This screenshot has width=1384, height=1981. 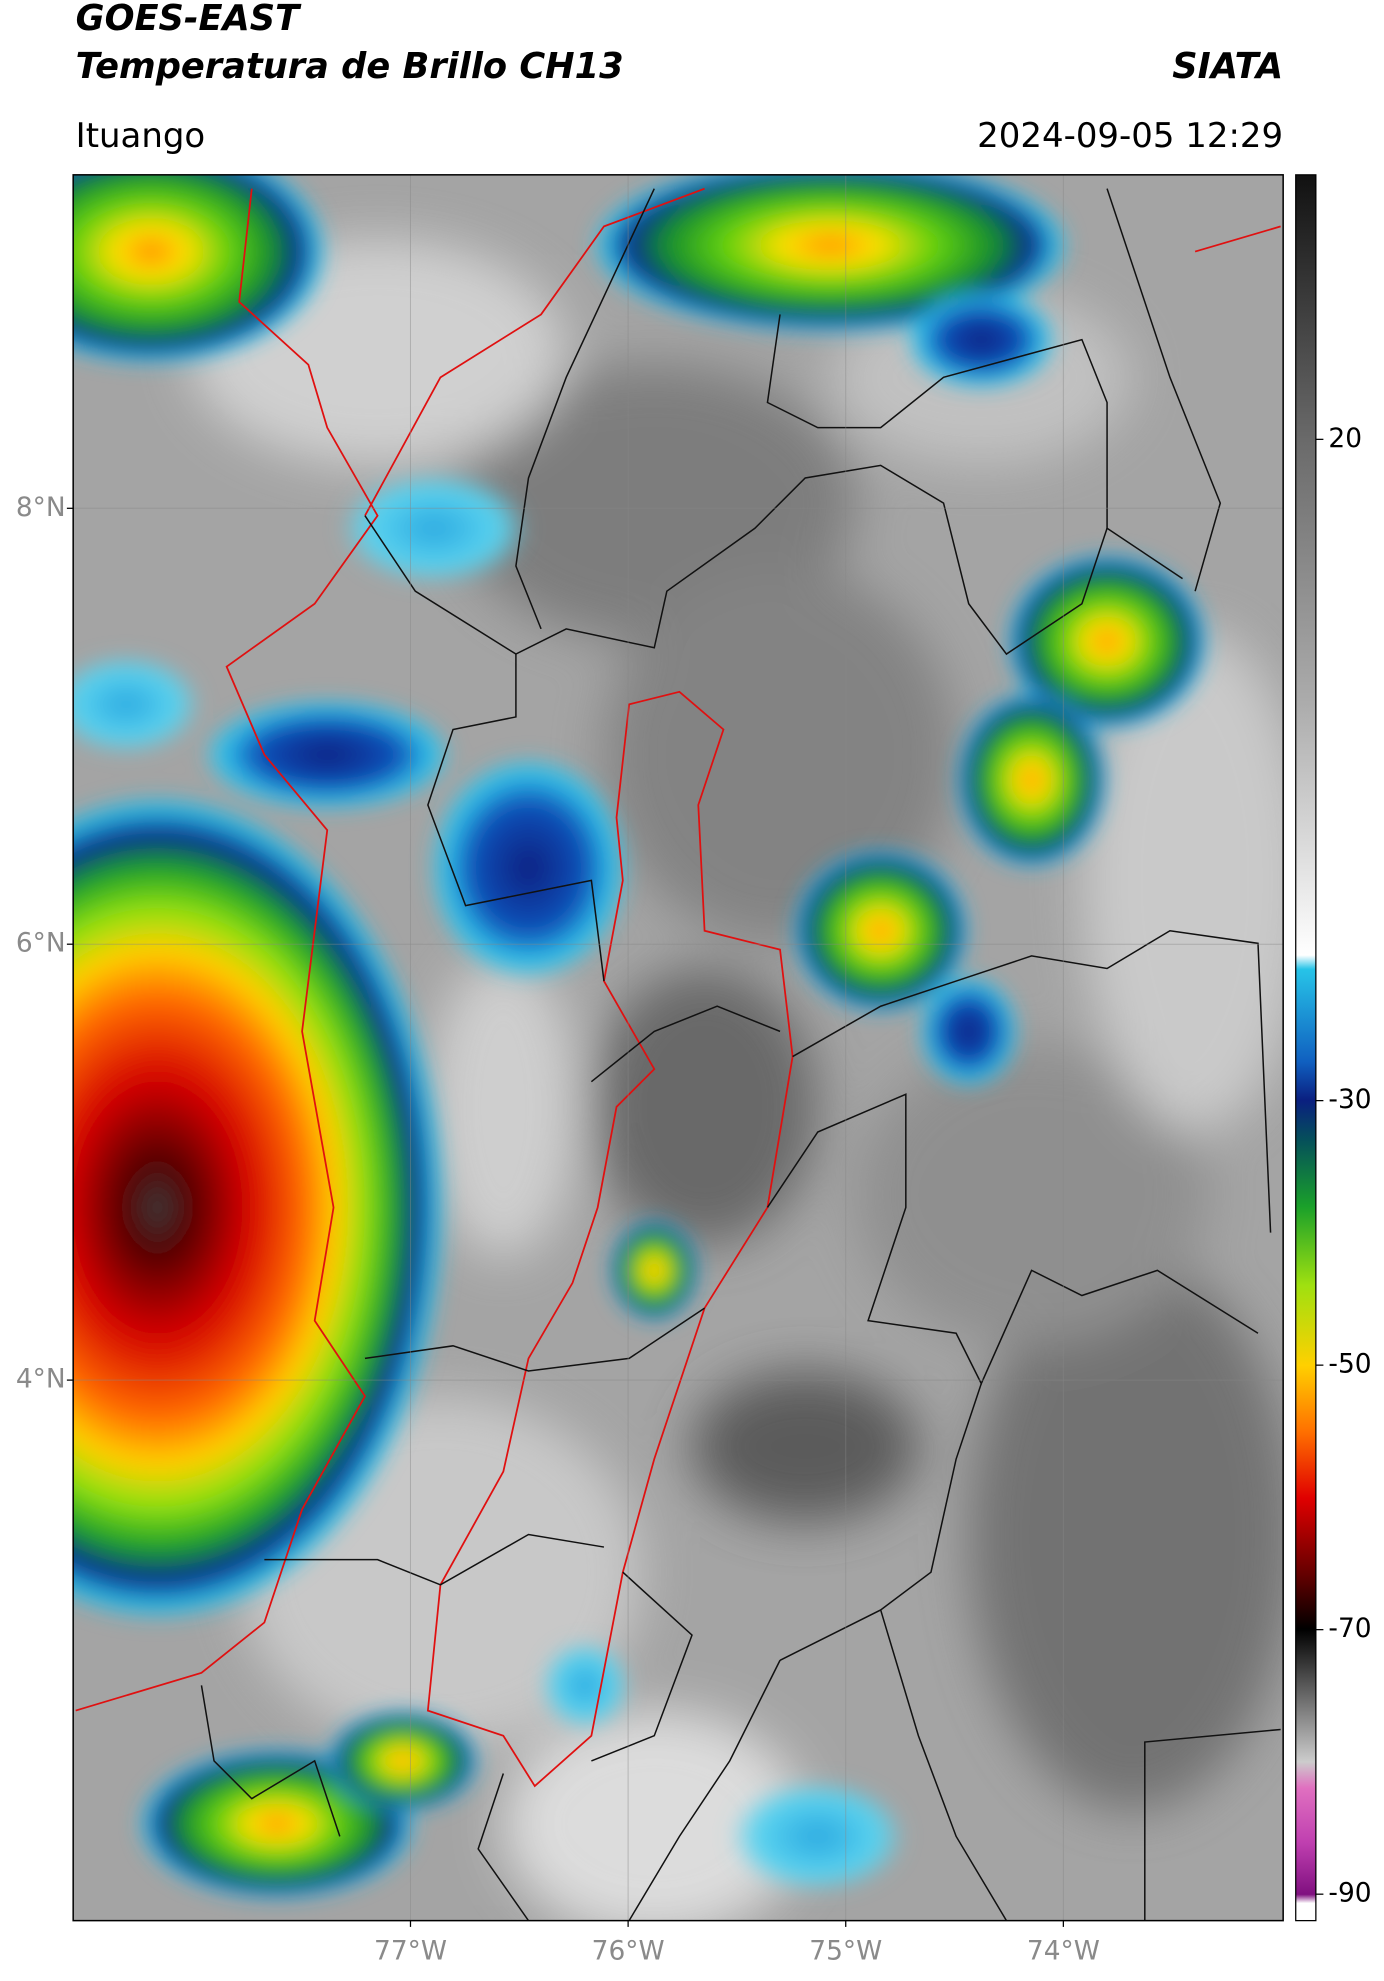 What do you see at coordinates (1349, 1099) in the screenshot?
I see `colorbar-label: -30` at bounding box center [1349, 1099].